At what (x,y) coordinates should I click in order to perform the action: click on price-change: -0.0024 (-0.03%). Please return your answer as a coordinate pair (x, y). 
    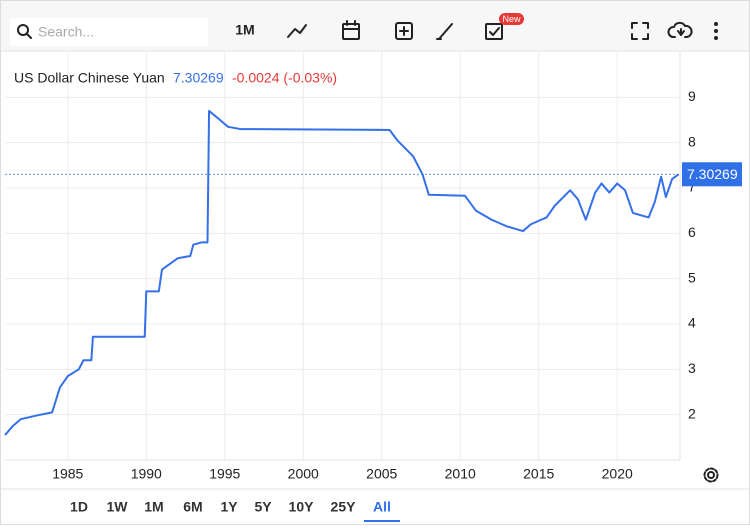
    Looking at the image, I should click on (284, 78).